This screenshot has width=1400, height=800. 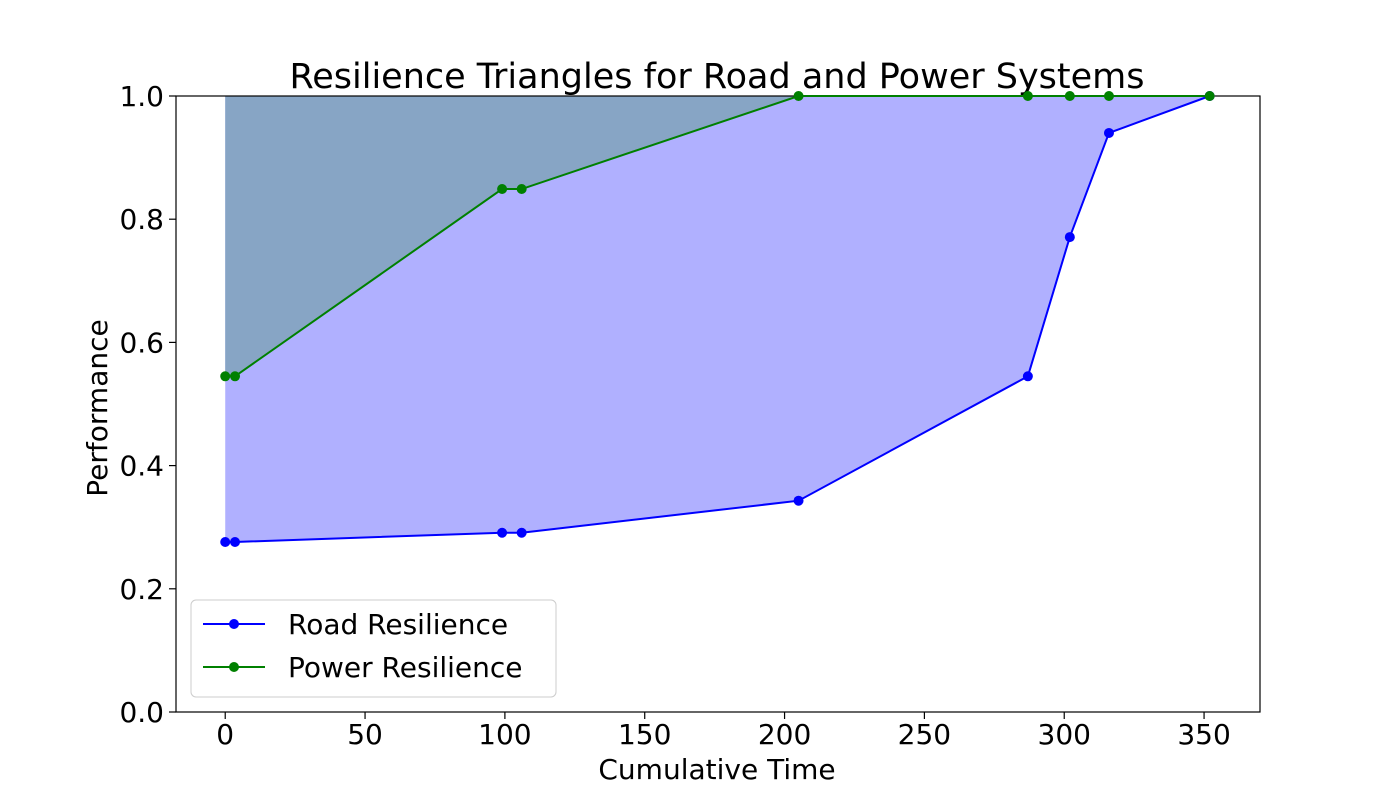 I want to click on legend-marker-power-point, so click(x=234, y=667).